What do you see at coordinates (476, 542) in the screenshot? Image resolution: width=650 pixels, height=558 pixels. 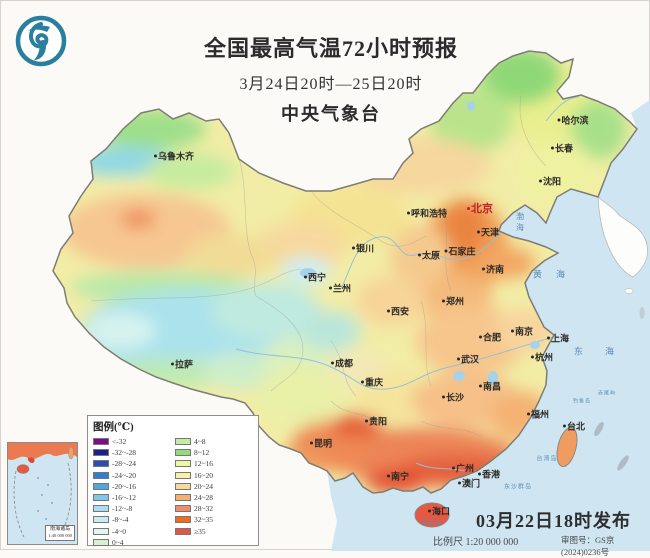 I see `map-scale: 比例尺 1:20 000 000` at bounding box center [476, 542].